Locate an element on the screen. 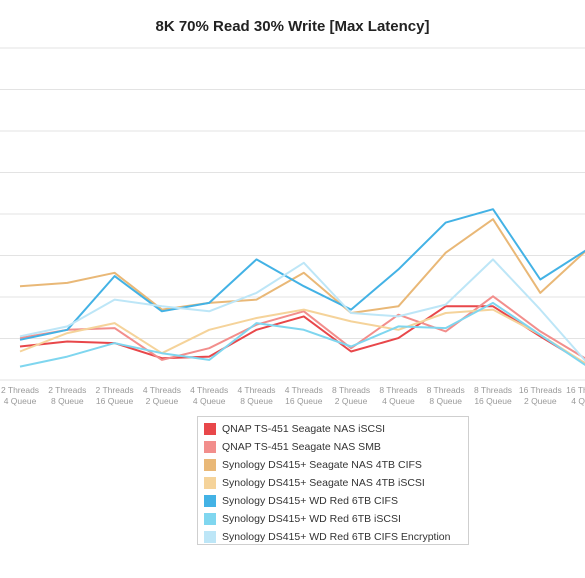 Image resolution: width=585 pixels, height=578 pixels. legend-item: Synology DS415+ Seagate NAS 4TB CIFS is located at coordinates (336, 465).